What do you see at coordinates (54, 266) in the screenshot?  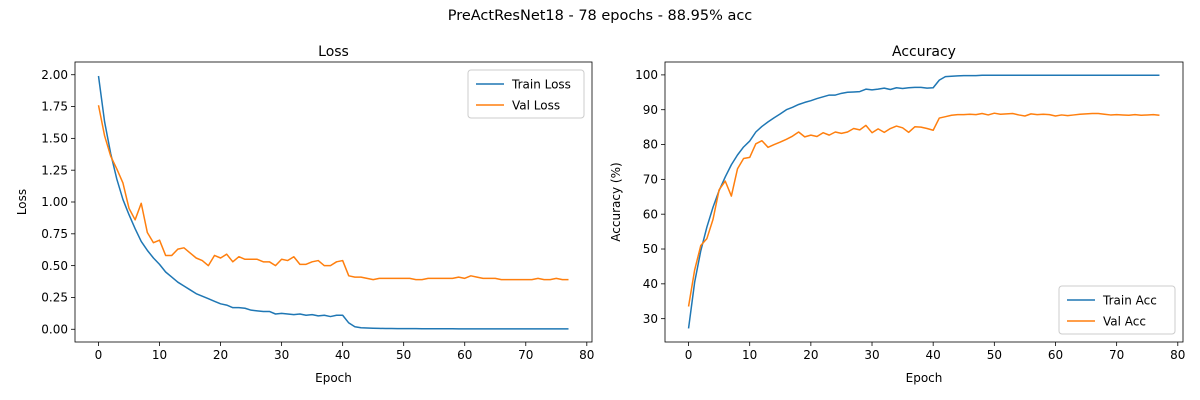 I see `loss-ytick-label: 0.50` at bounding box center [54, 266].